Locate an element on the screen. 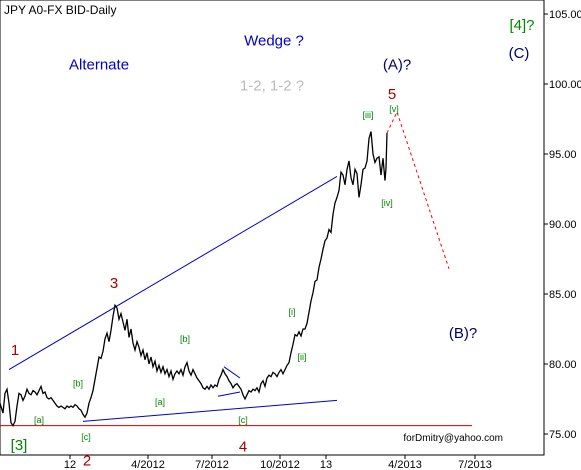 The width and height of the screenshot is (581, 470). x-tick-label: 7/2012 is located at coordinates (212, 464).